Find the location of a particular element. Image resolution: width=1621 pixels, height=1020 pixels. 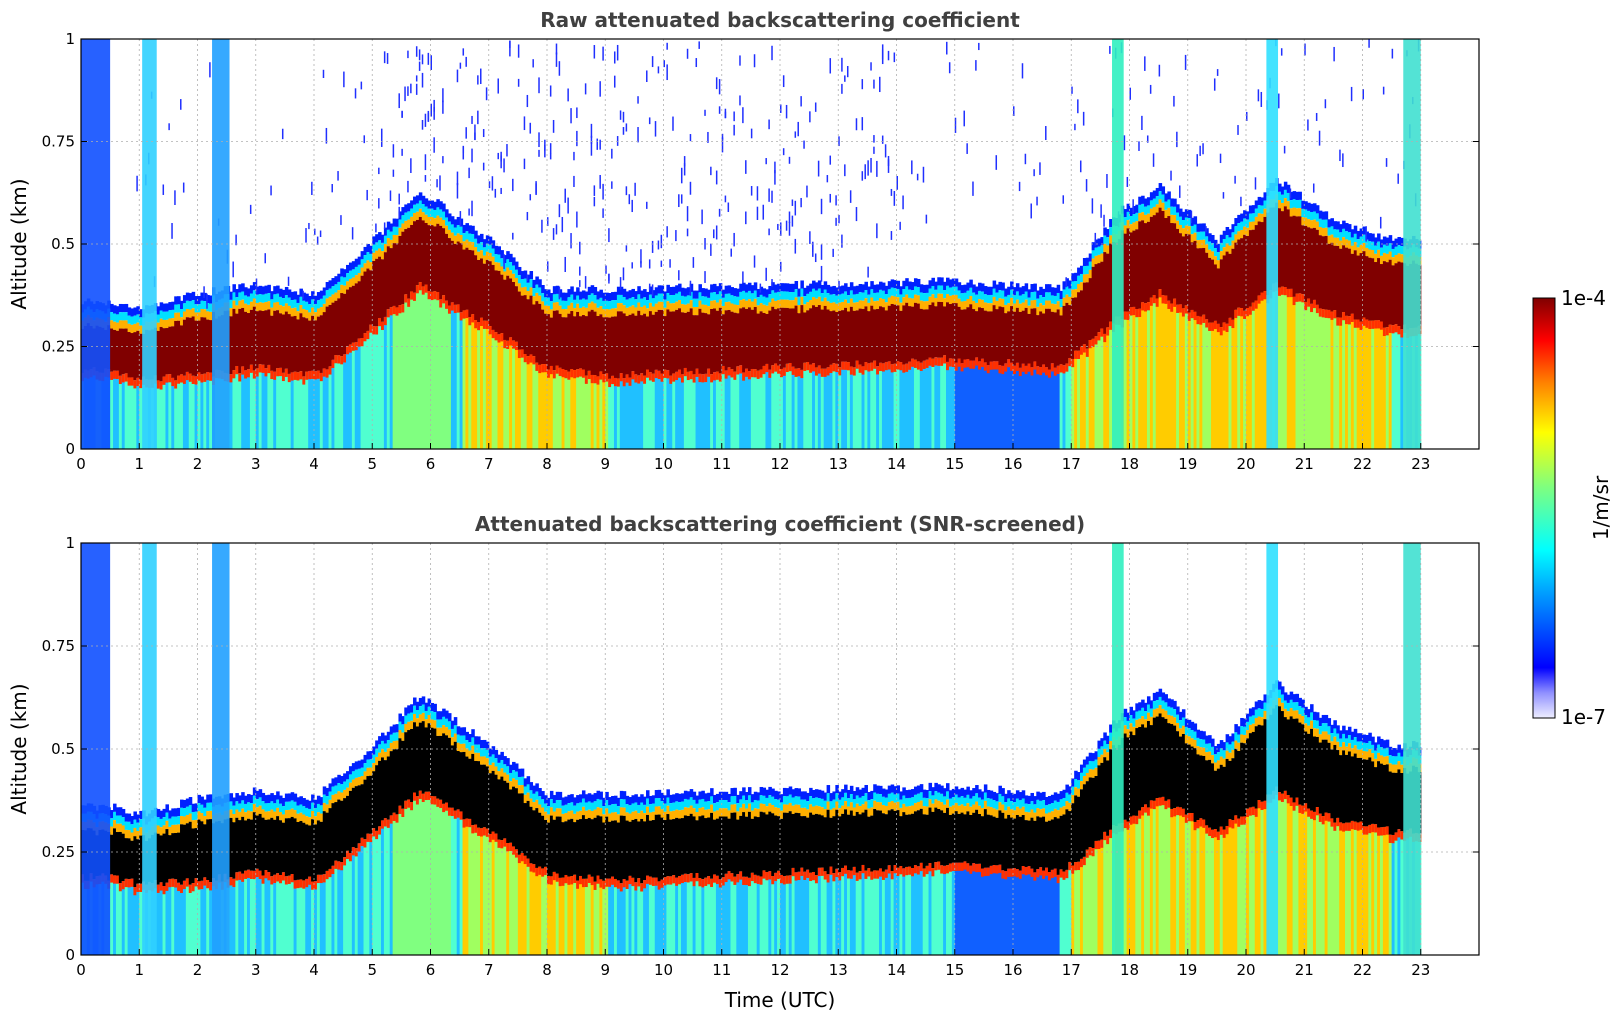

y-tick-label: 0.75 is located at coordinates (58, 142).